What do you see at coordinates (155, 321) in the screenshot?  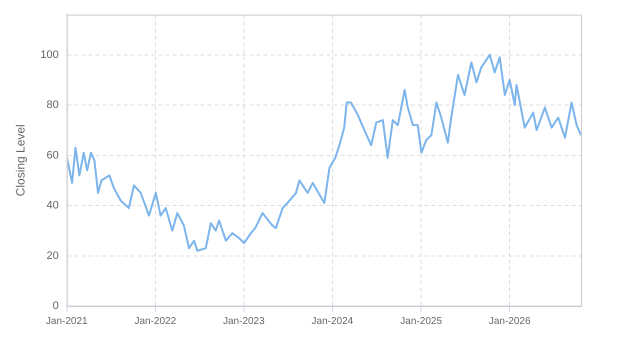 I see `x-tick-label: Jan-2022` at bounding box center [155, 321].